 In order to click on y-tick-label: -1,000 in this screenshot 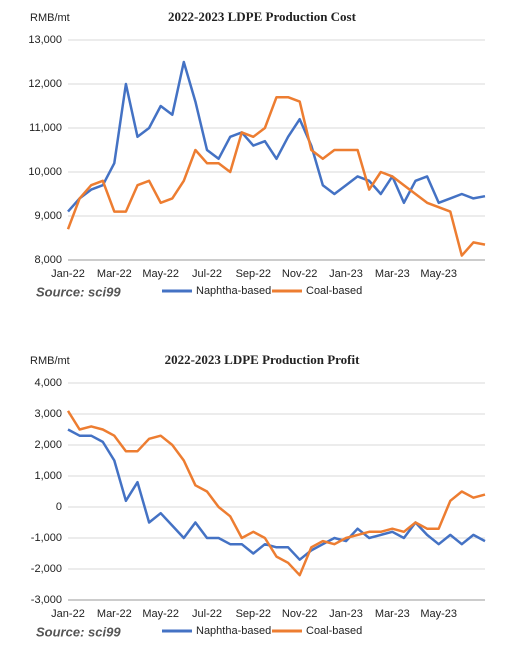, I will do `click(46, 538)`.